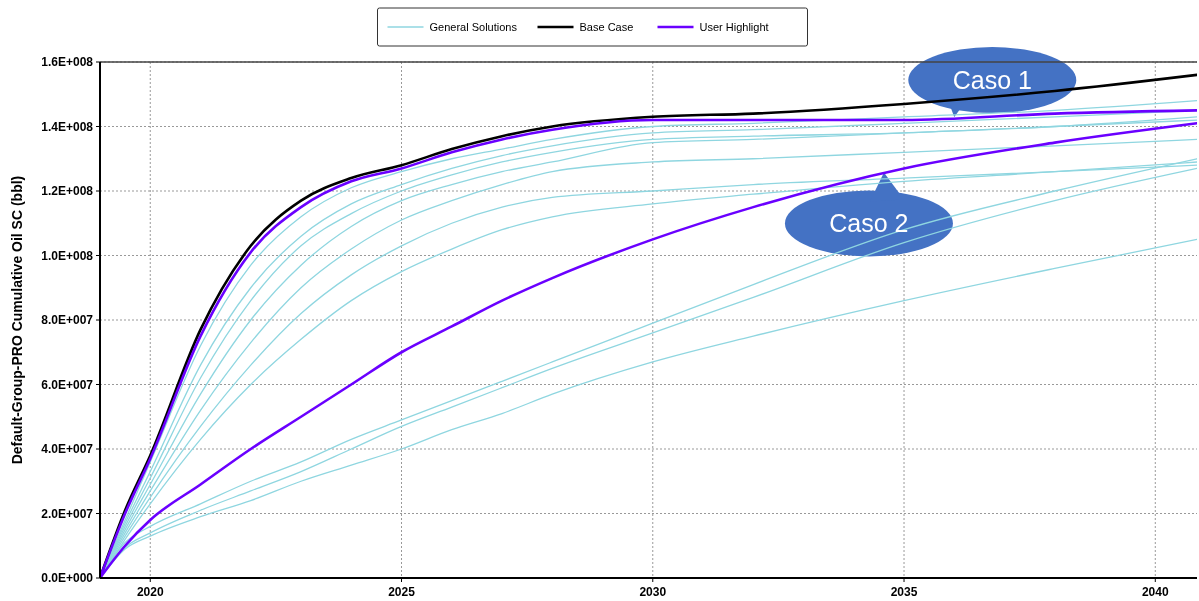 Image resolution: width=1199 pixels, height=601 pixels. What do you see at coordinates (67, 191) in the screenshot?
I see `y-tick-label: 1.2E+008` at bounding box center [67, 191].